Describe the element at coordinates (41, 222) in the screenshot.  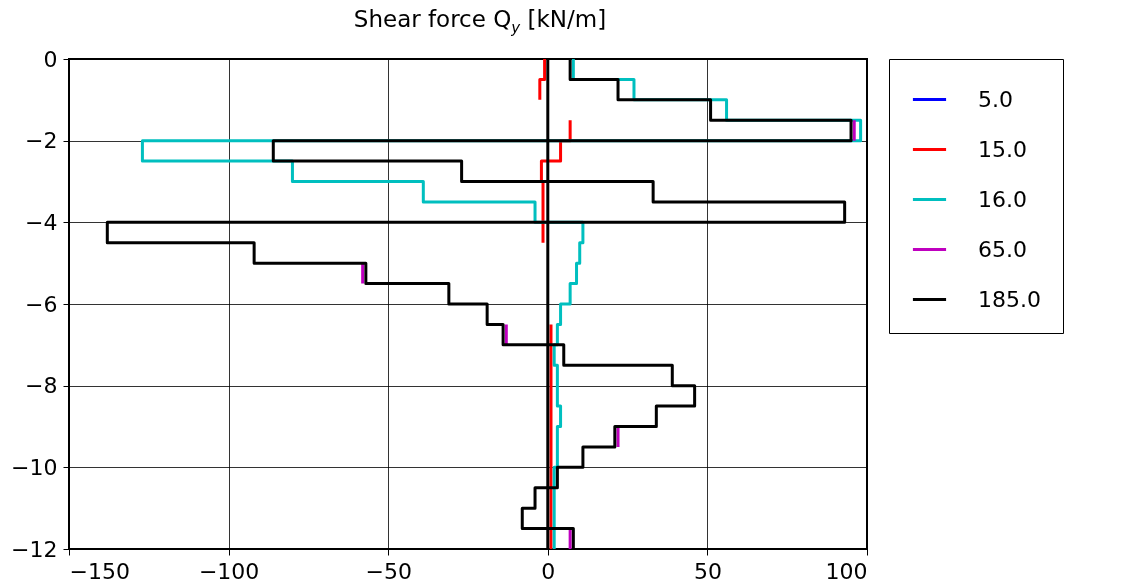
I see `y-tick-label: −4` at that location.